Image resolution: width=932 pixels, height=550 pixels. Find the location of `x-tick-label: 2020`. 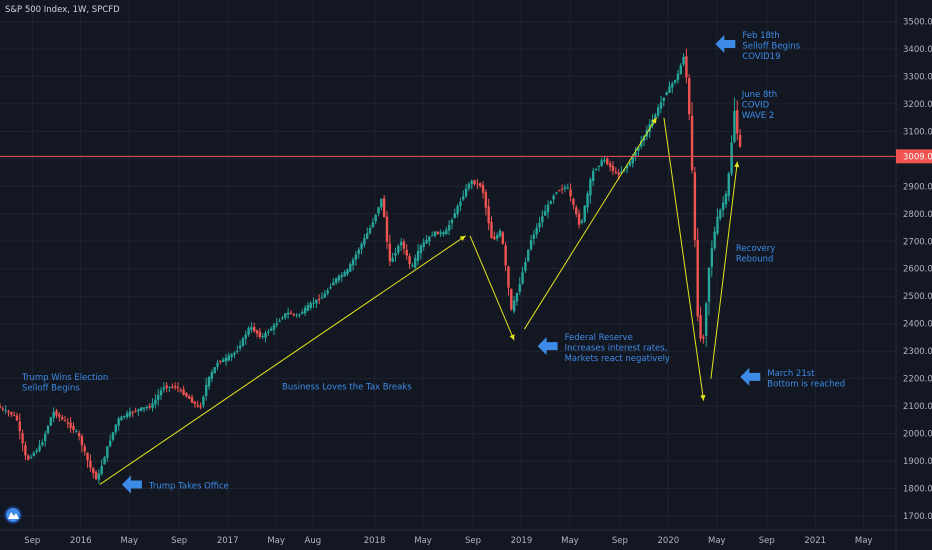

x-tick-label: 2020 is located at coordinates (669, 541).